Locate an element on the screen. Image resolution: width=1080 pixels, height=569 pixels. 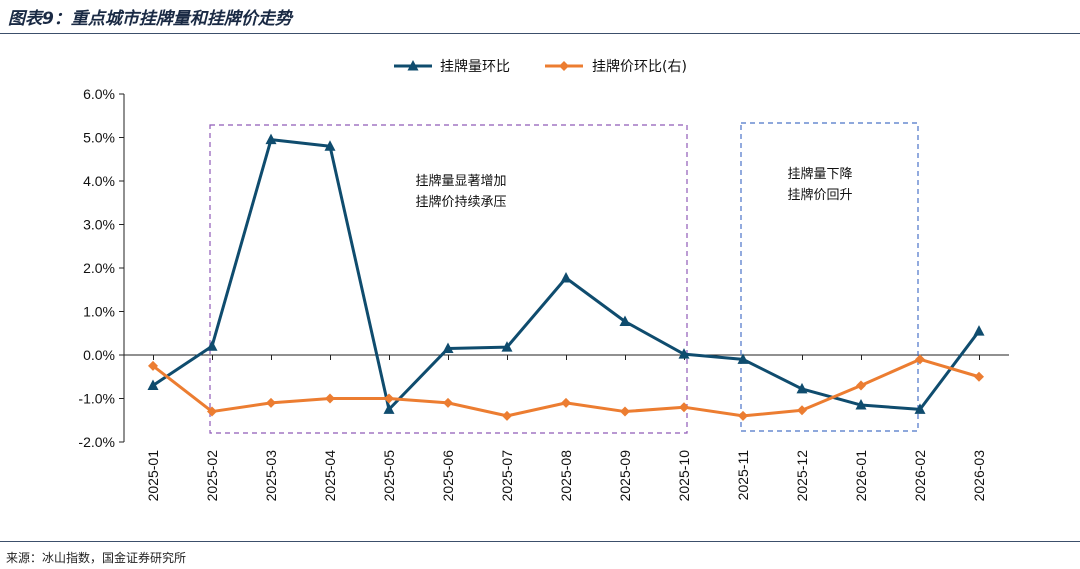
x-tick-label: 2025-06 is located at coordinates (448, 476).